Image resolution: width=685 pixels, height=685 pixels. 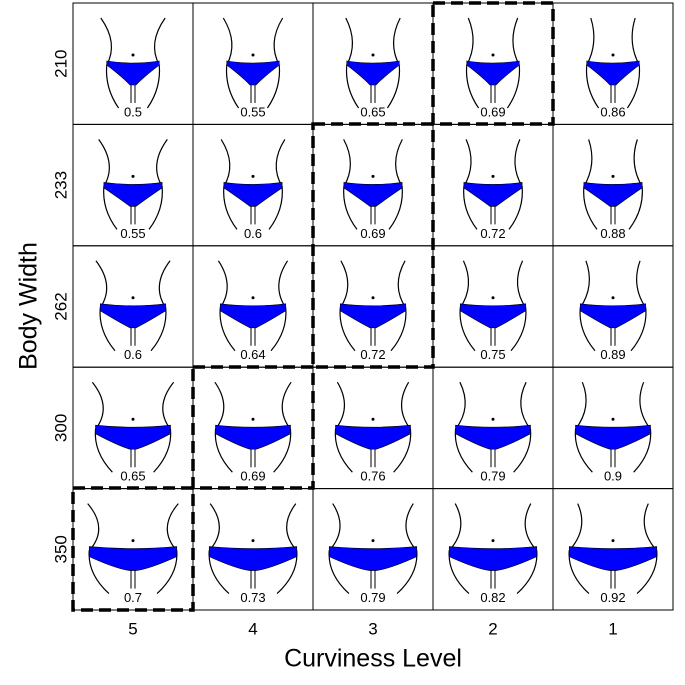 What do you see at coordinates (612, 628) in the screenshot?
I see `column-label: 1` at bounding box center [612, 628].